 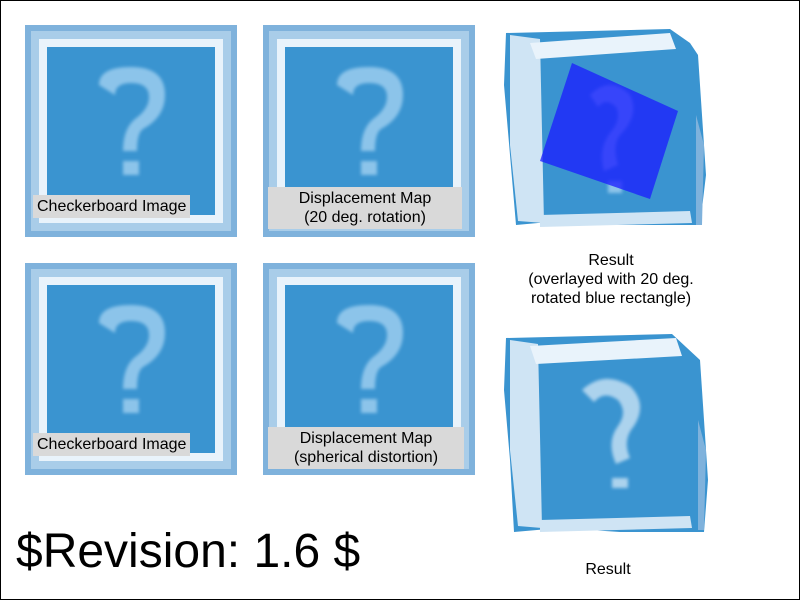 I want to click on displacement-caption-2: Displacement Map (spherical distortion), so click(x=366, y=448).